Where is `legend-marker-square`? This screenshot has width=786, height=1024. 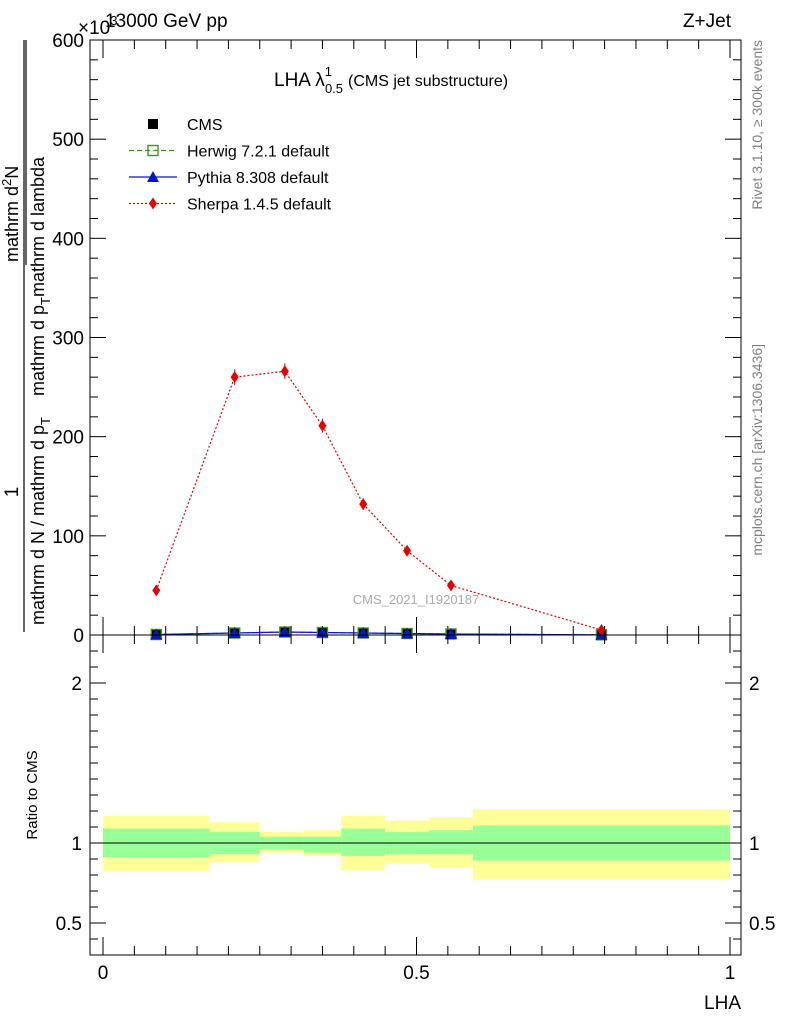
legend-marker-square is located at coordinates (153, 124).